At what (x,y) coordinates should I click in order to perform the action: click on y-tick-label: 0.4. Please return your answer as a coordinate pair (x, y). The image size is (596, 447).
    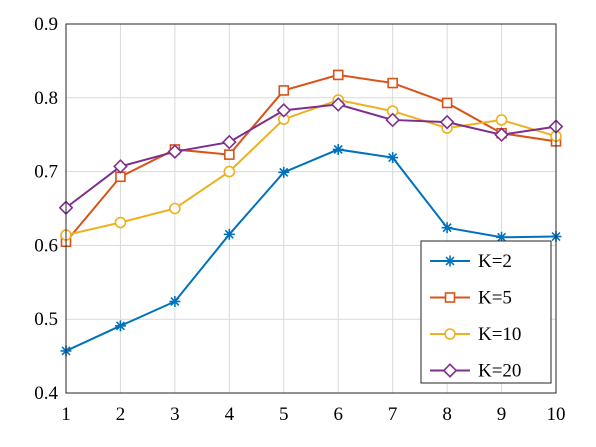
    Looking at the image, I should click on (46, 393).